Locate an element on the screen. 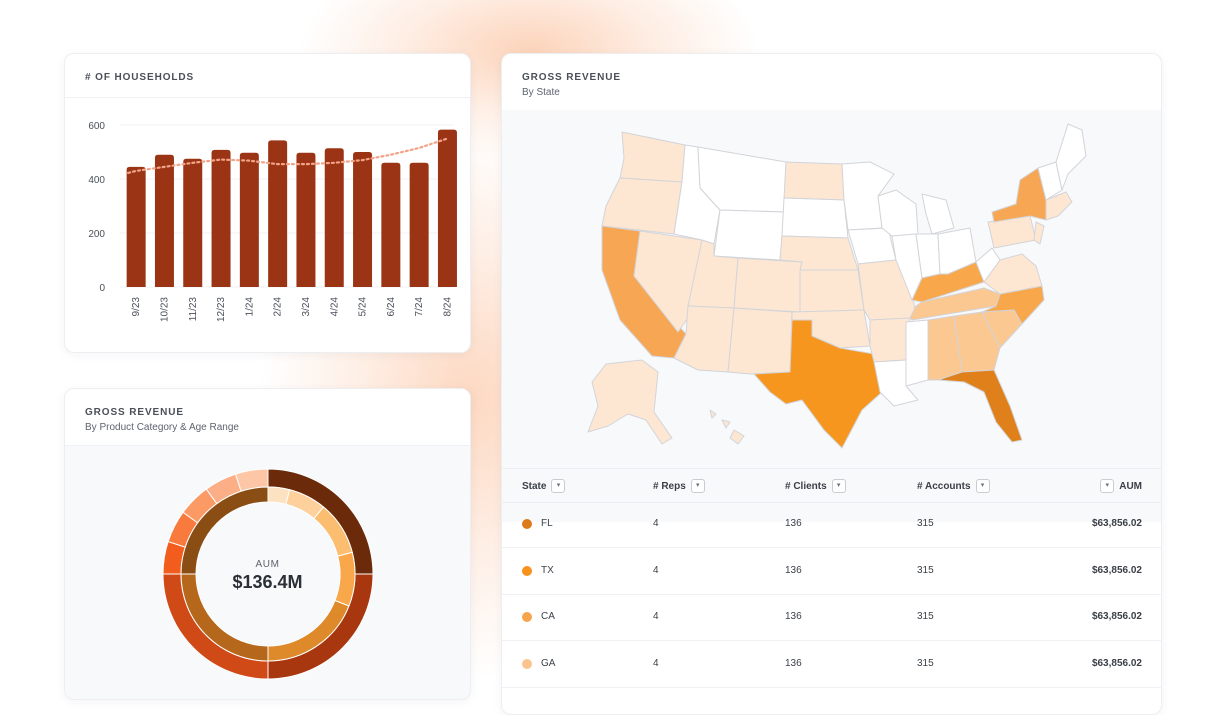 Image resolution: width=1224 pixels, height=715 pixels. state-nv is located at coordinates (668, 281).